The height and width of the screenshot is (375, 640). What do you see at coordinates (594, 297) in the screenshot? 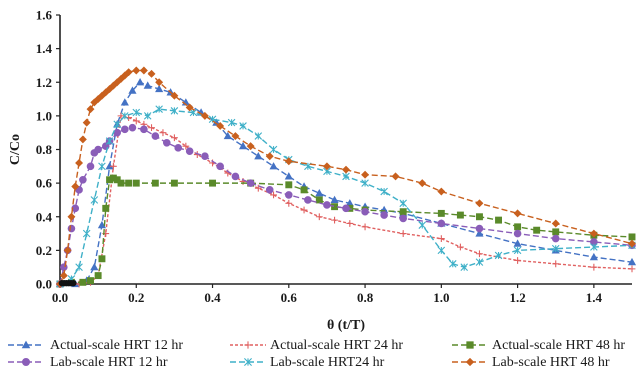
I see `x-tick-label: 1.4` at bounding box center [594, 297].